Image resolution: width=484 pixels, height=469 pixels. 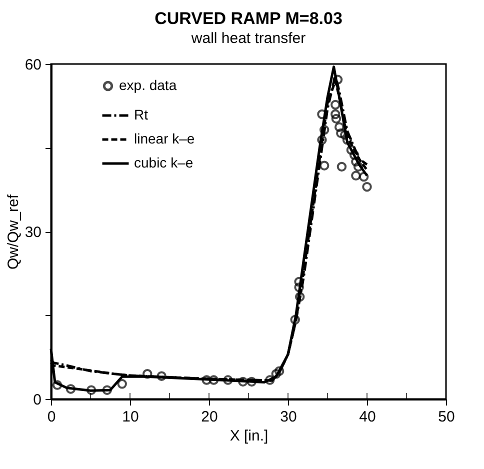 What do you see at coordinates (209, 417) in the screenshot?
I see `x-tick-label: 20` at bounding box center [209, 417].